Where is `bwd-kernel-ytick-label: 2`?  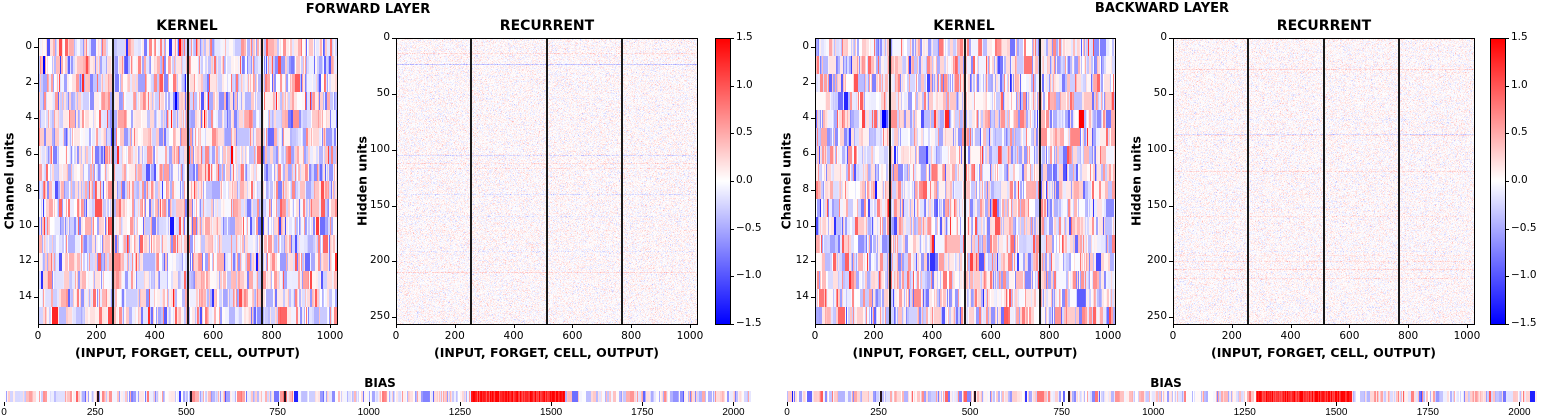
bwd-kernel-ytick-label: 2 is located at coordinates (805, 81).